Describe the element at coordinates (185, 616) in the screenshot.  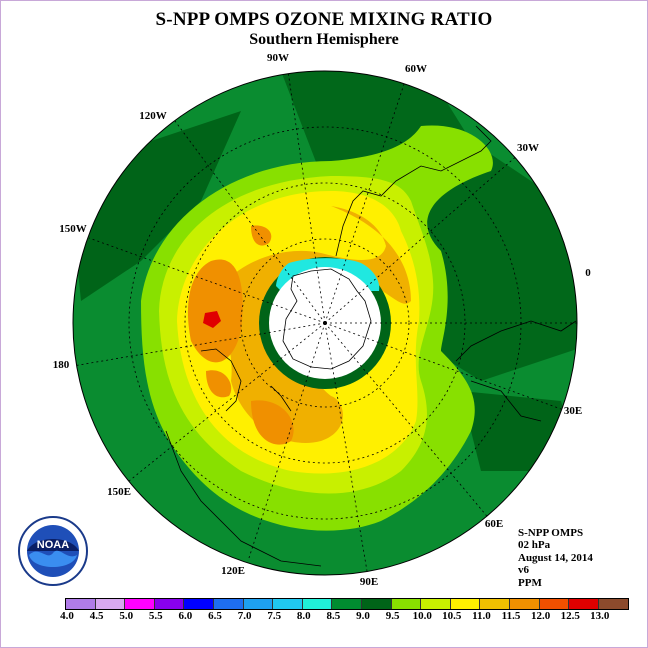
I see `colorbar-tick-label: 6.0` at that location.